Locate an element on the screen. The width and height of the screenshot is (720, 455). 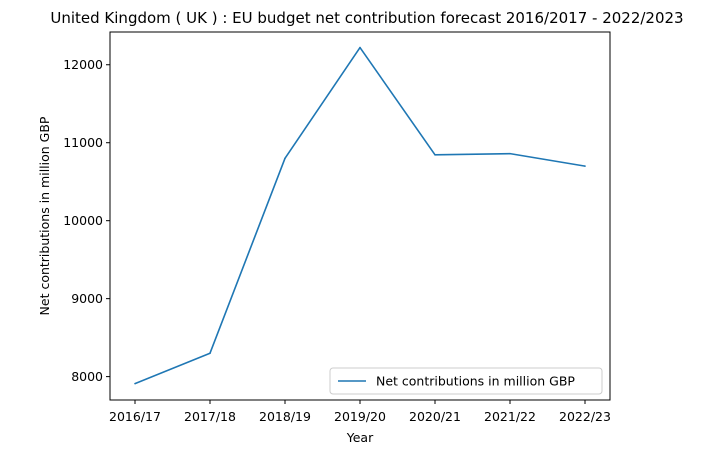
x-tick-label: 2020/21 is located at coordinates (435, 416).